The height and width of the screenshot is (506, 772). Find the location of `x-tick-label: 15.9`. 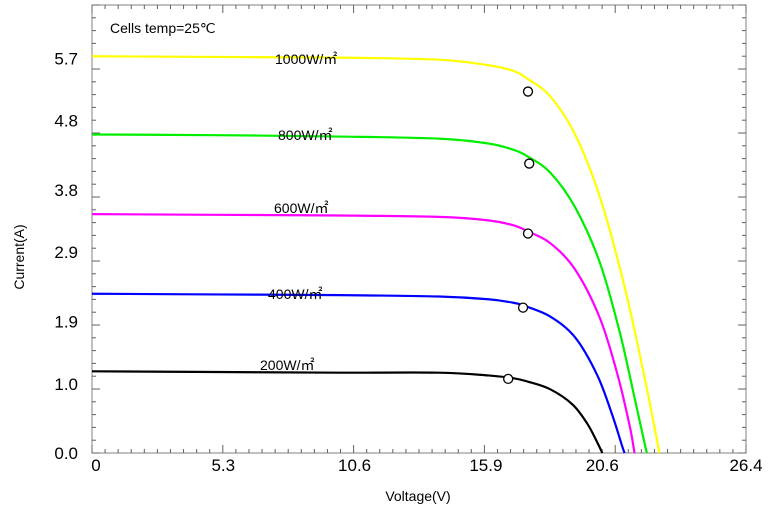

x-tick-label: 15.9 is located at coordinates (485, 465).